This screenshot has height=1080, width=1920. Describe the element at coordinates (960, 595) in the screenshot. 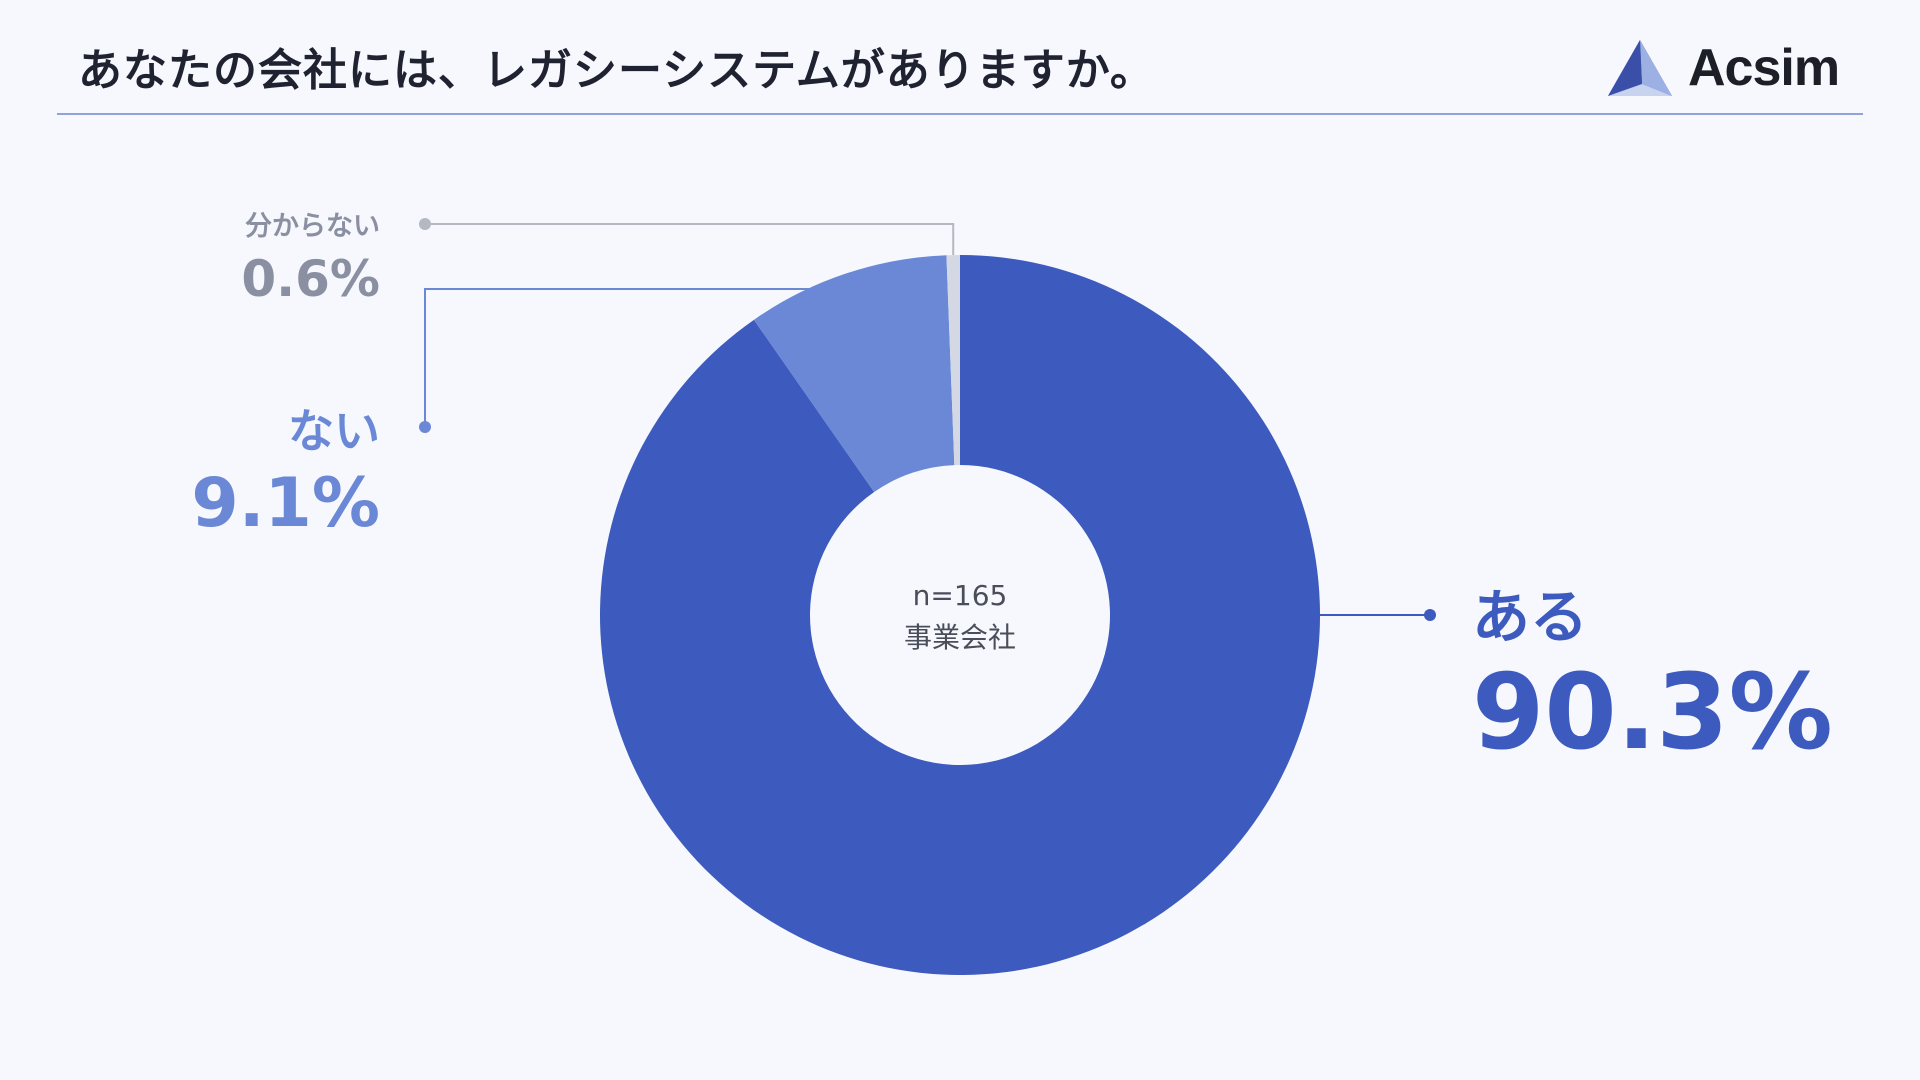

I see `center-sample-size: n=165` at that location.